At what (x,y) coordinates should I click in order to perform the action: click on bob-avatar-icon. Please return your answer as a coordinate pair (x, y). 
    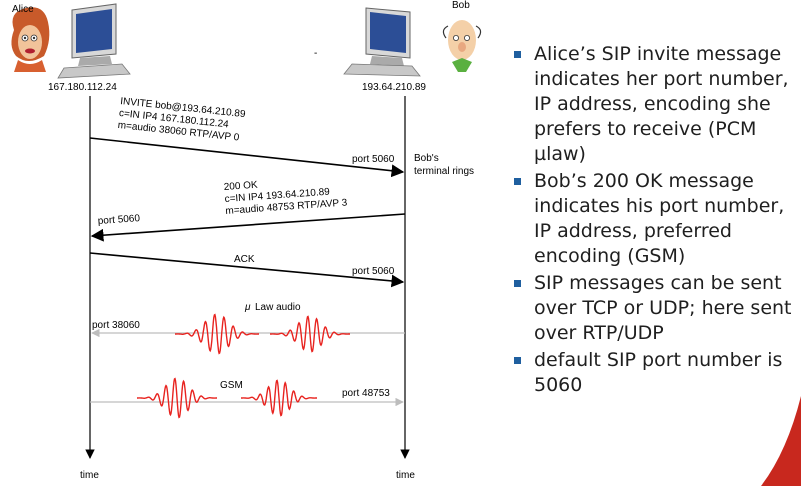
    Looking at the image, I should click on (461, 46).